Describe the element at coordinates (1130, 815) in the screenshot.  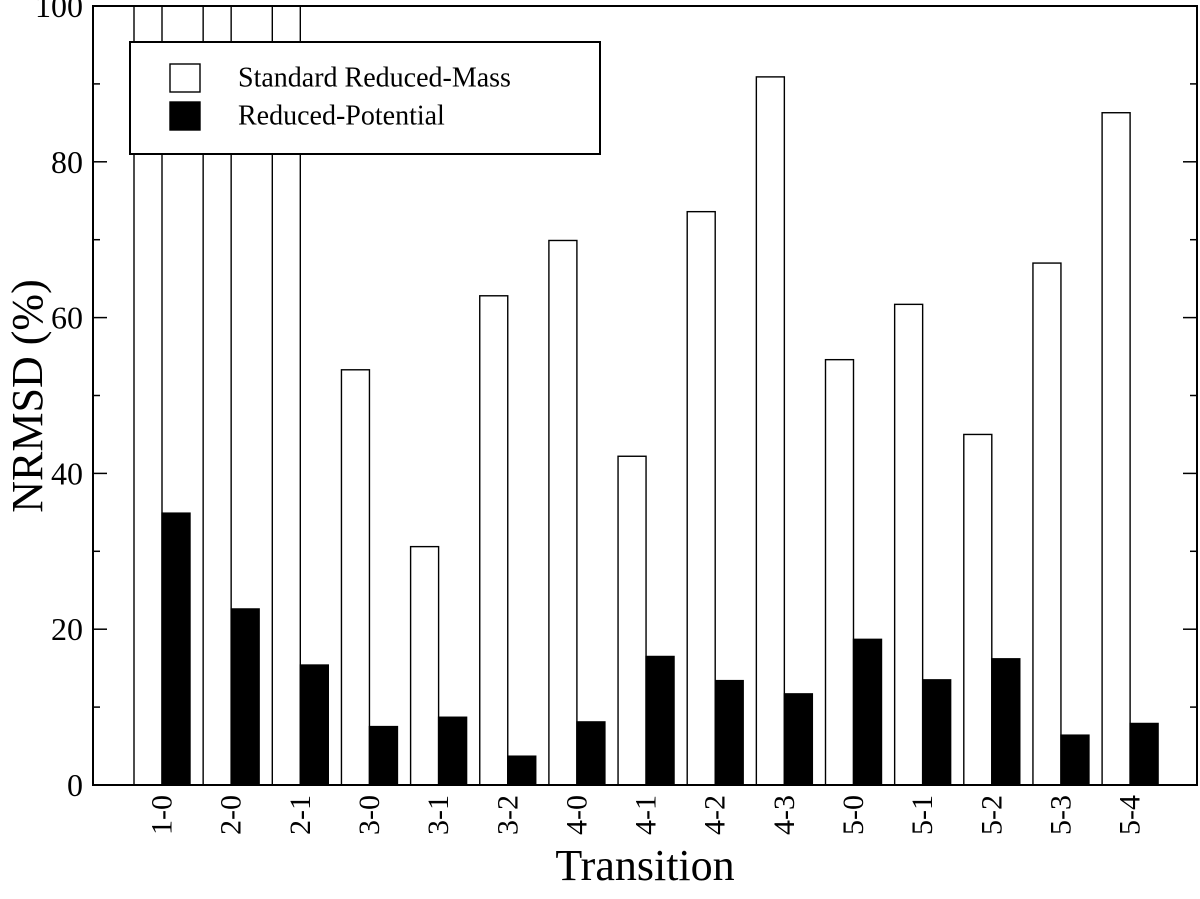
I see `x-tick-label: 5-4` at that location.